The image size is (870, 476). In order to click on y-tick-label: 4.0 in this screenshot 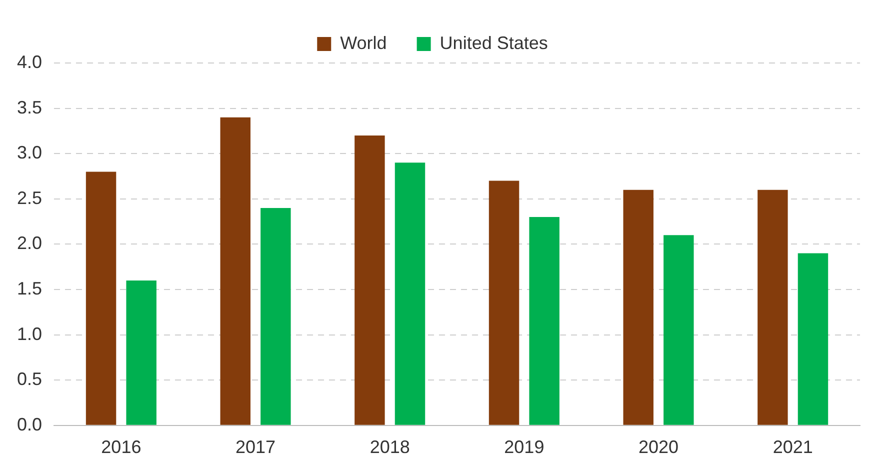, I will do `click(29, 62)`.